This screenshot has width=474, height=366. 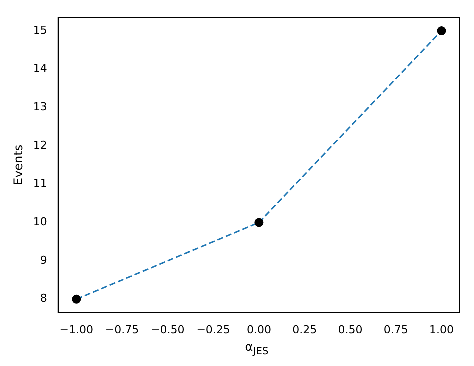 I want to click on x-tick-label: −1.00, so click(x=77, y=329).